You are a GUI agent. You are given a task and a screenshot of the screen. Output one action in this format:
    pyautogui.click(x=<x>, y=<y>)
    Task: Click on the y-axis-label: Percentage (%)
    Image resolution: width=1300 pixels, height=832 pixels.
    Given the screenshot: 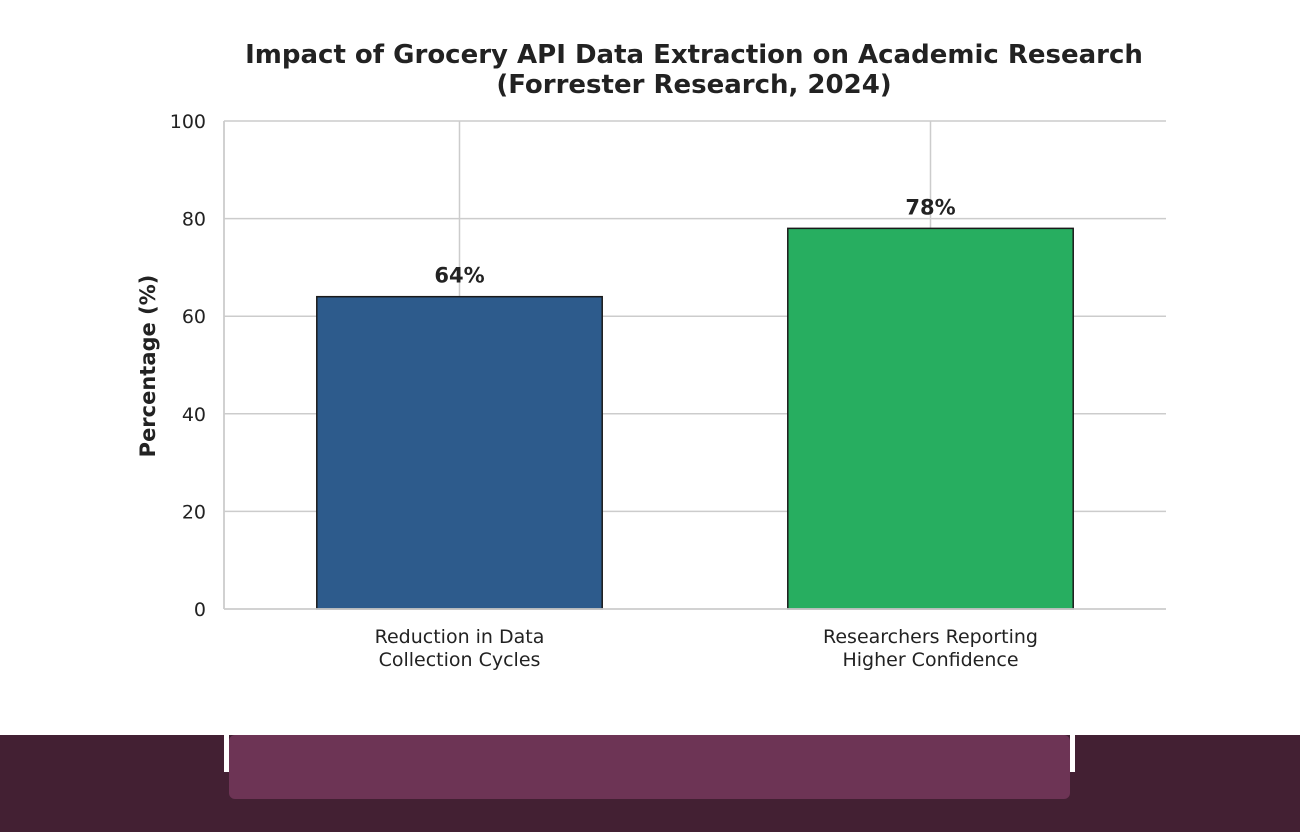 What is the action you would take?
    pyautogui.click(x=148, y=366)
    